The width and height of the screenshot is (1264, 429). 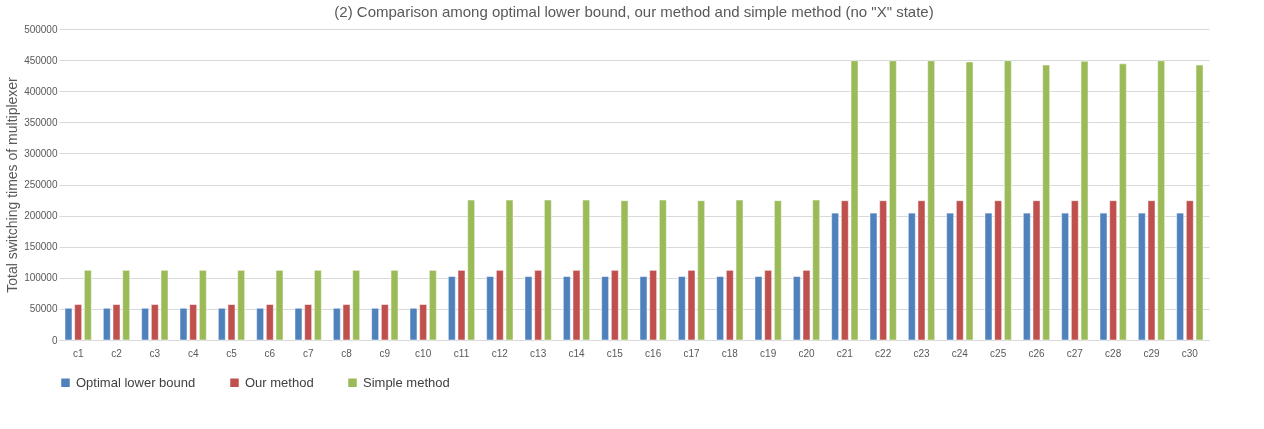 What do you see at coordinates (1190, 353) in the screenshot?
I see `x-tick-label: c30` at bounding box center [1190, 353].